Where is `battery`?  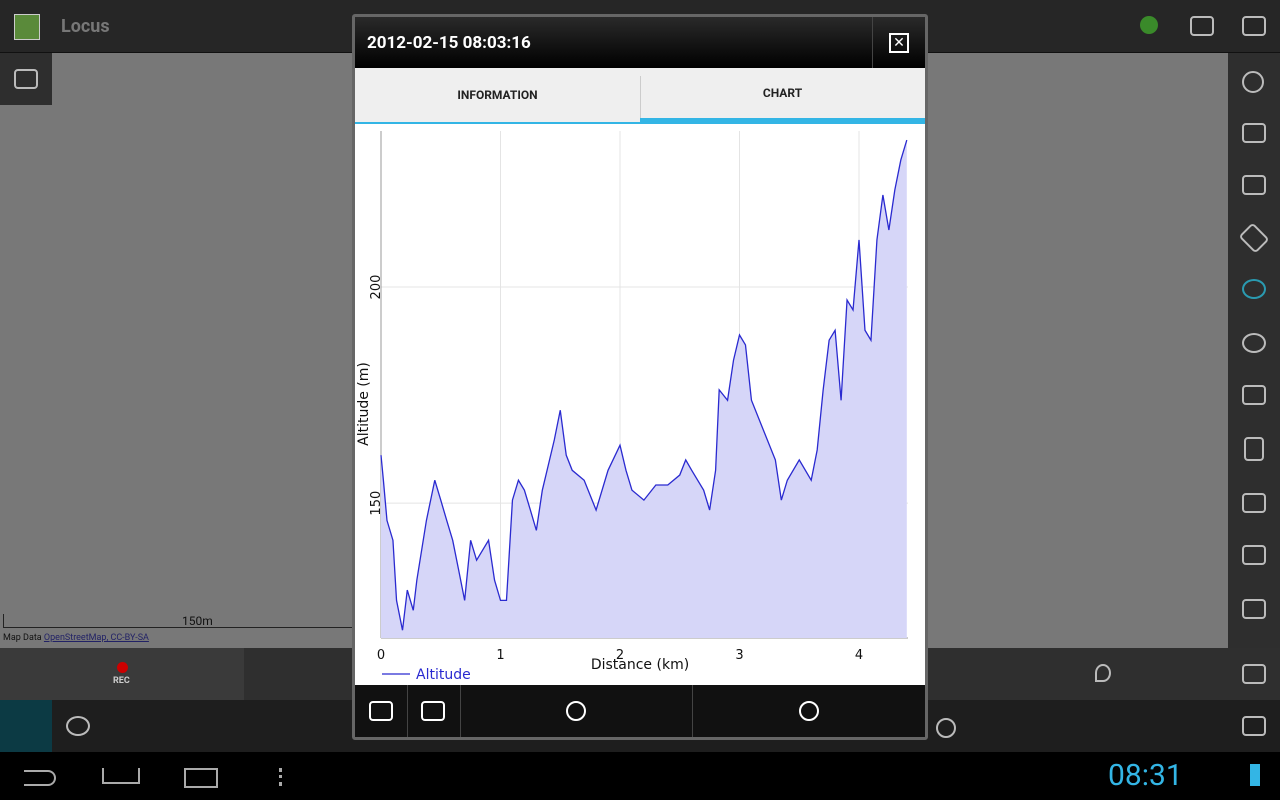
battery is located at coordinates (1255, 775).